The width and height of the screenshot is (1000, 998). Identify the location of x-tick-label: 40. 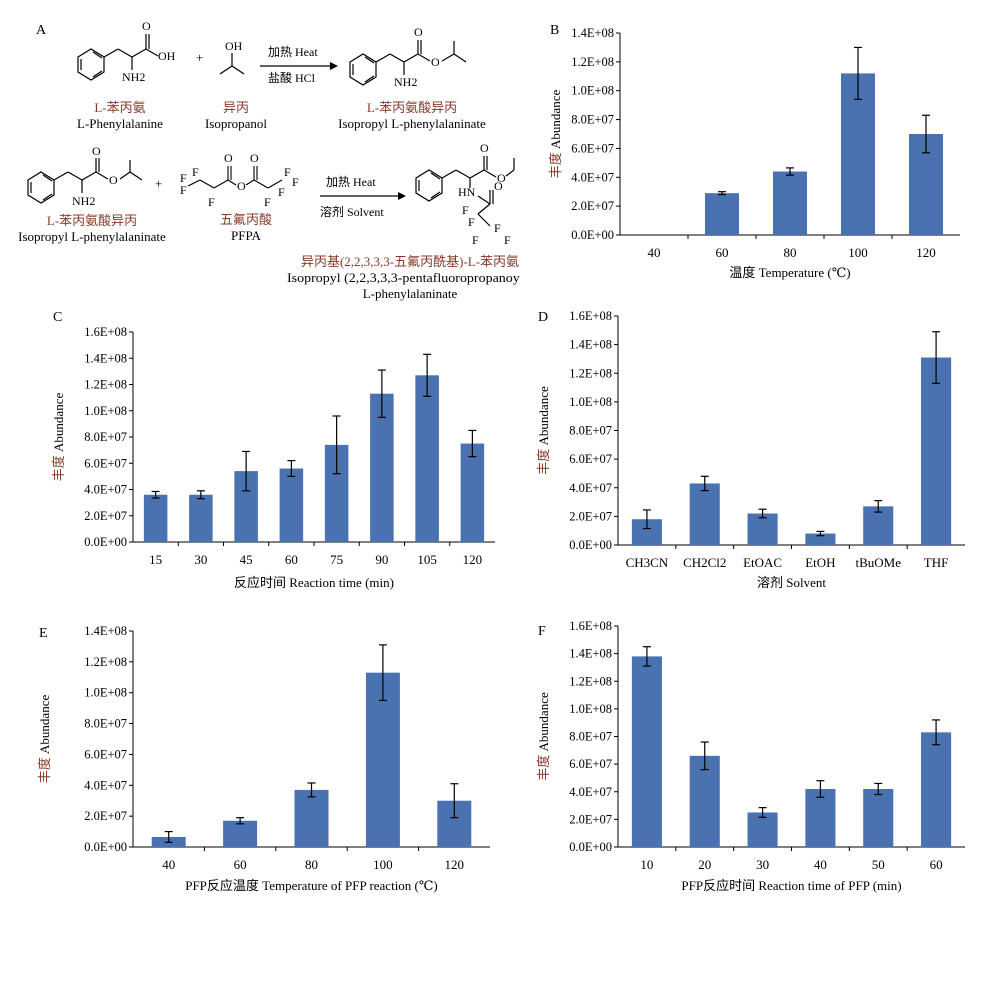
(820, 864).